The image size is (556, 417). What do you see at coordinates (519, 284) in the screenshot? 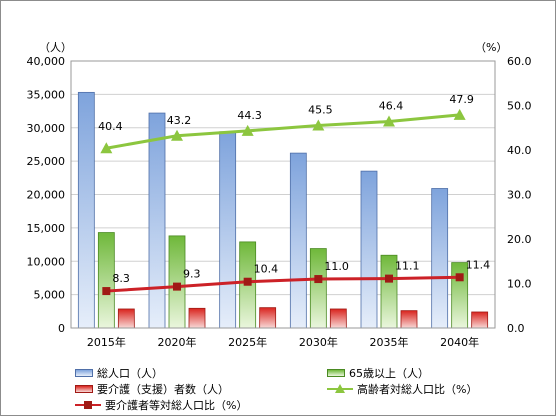
I see `y-right-tick-label: 10.0` at bounding box center [519, 284].